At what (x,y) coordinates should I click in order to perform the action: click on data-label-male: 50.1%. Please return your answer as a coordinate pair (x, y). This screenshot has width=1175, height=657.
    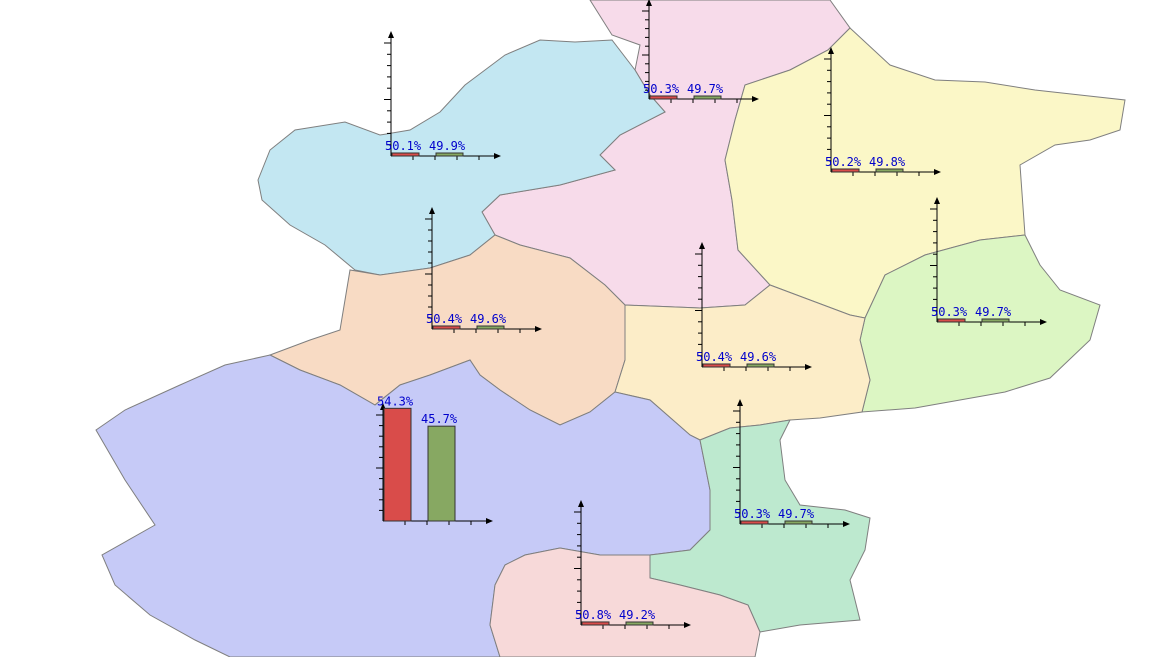
    Looking at the image, I should click on (403, 146).